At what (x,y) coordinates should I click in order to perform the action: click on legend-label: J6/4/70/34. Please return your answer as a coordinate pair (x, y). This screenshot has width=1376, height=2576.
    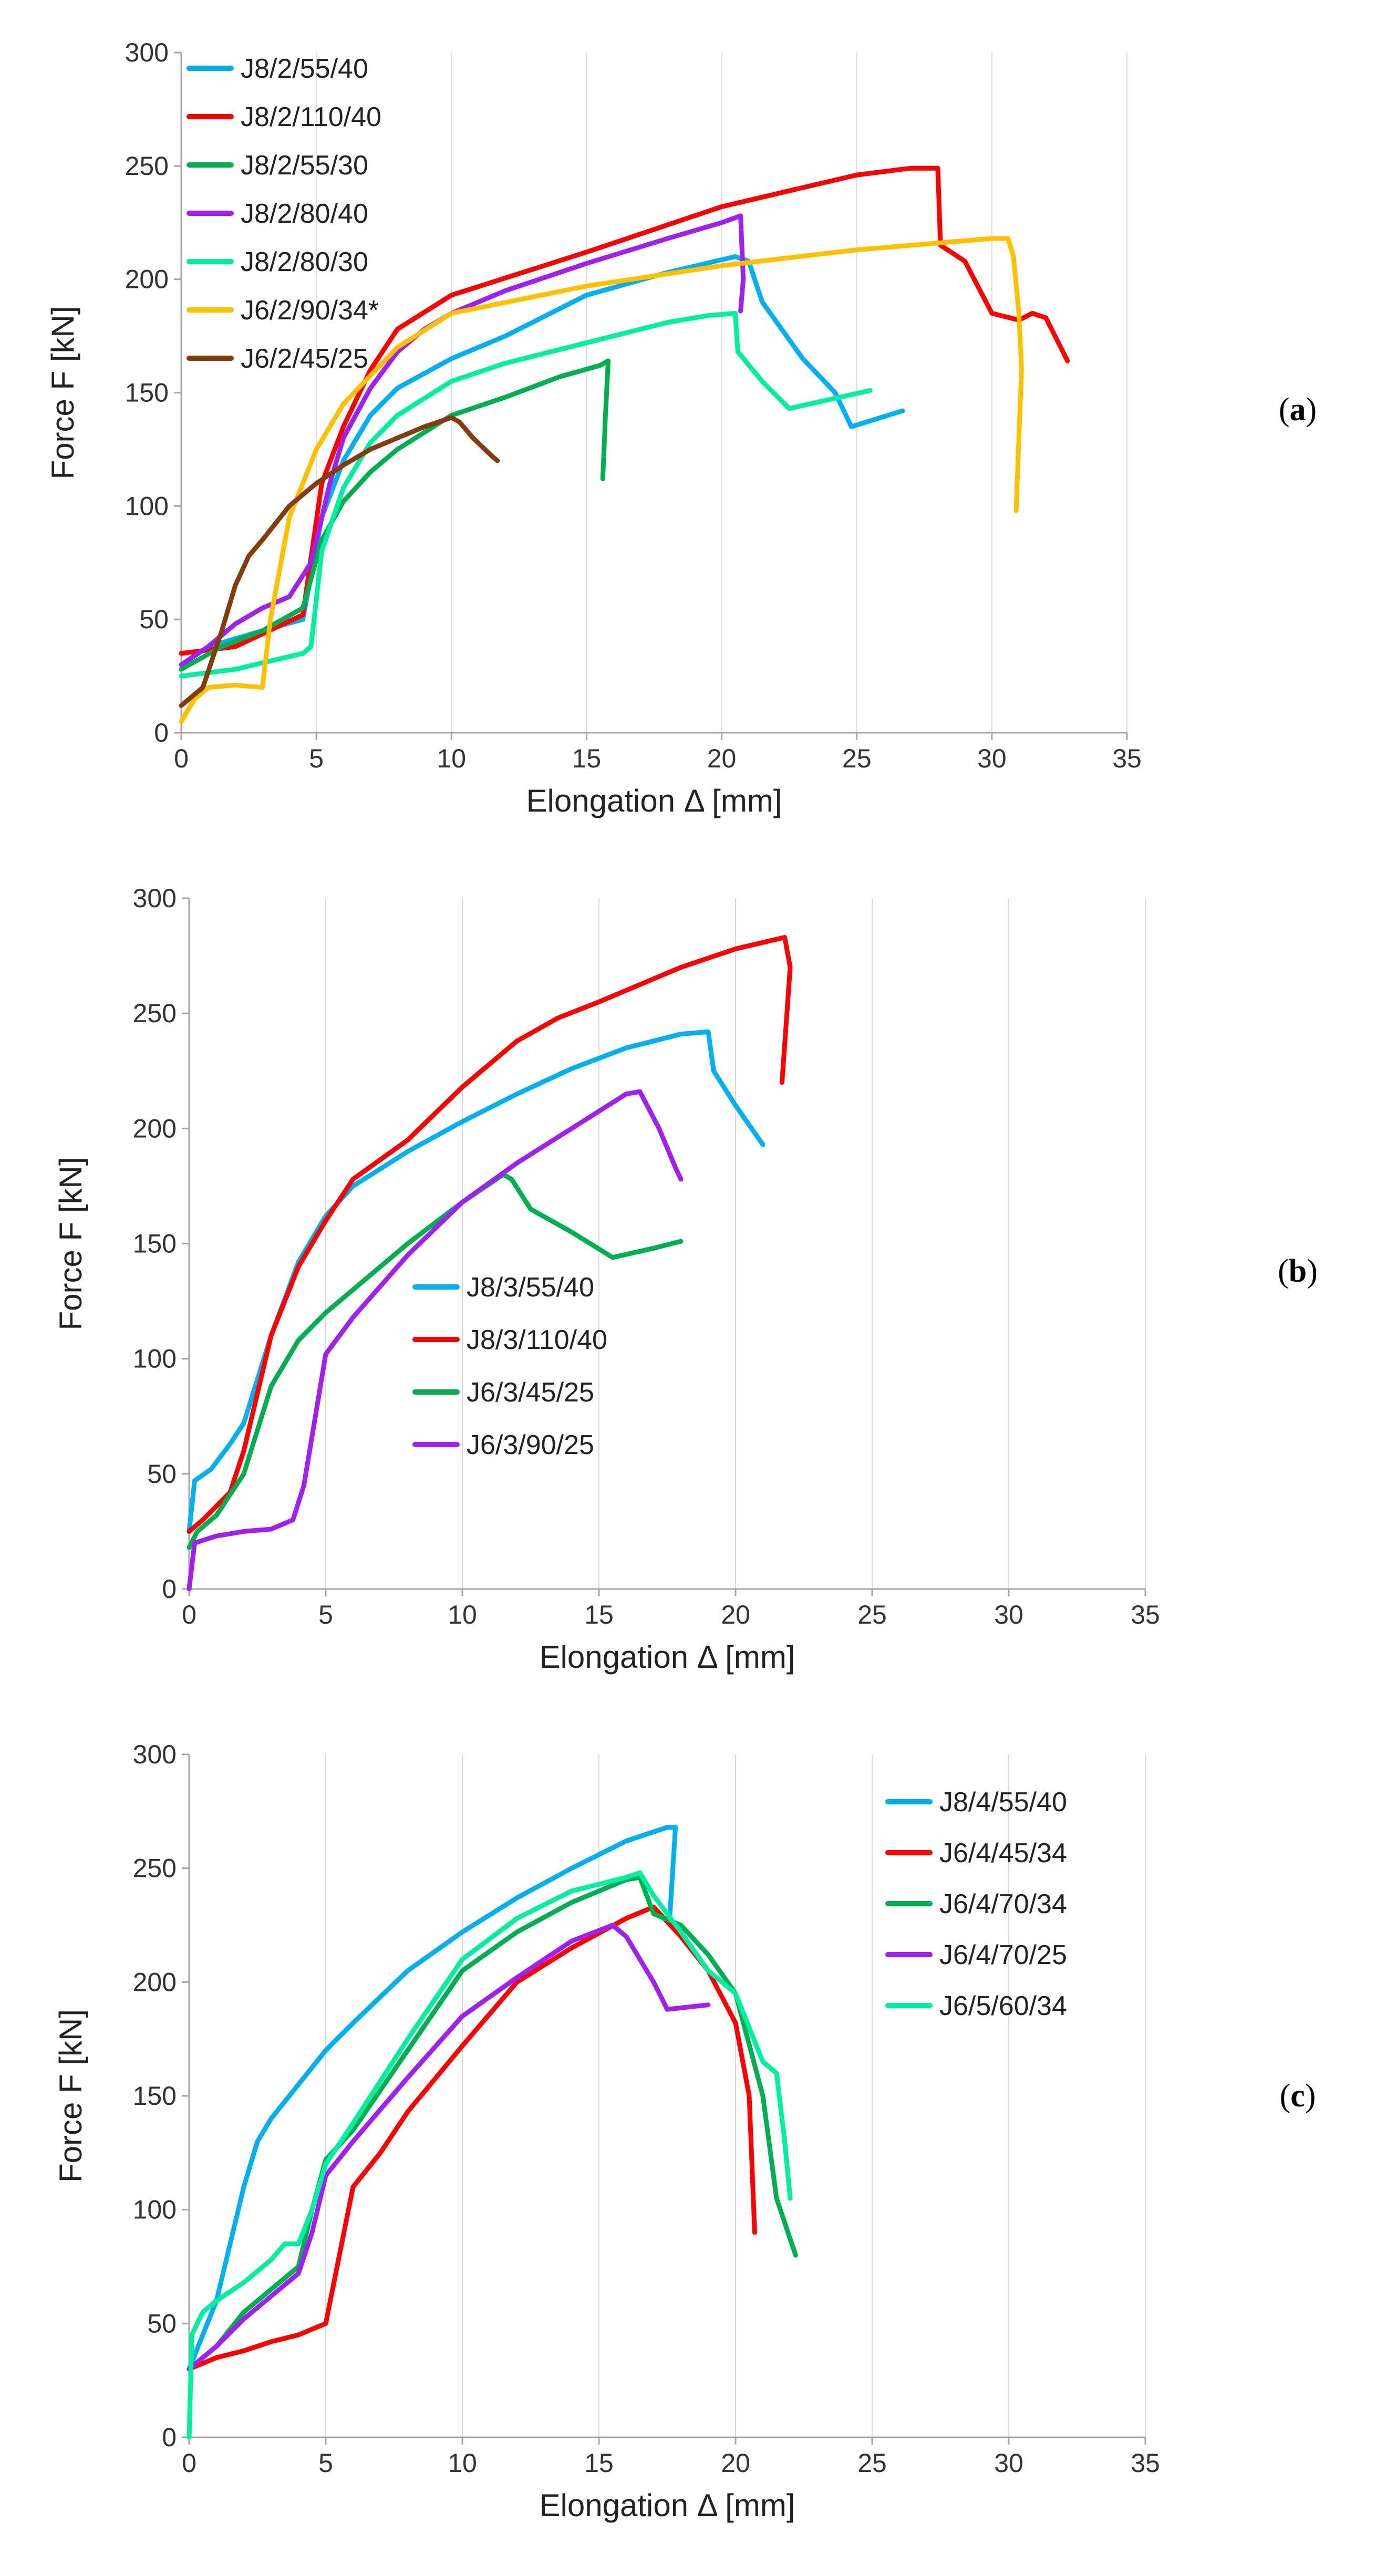
    Looking at the image, I should click on (1003, 1904).